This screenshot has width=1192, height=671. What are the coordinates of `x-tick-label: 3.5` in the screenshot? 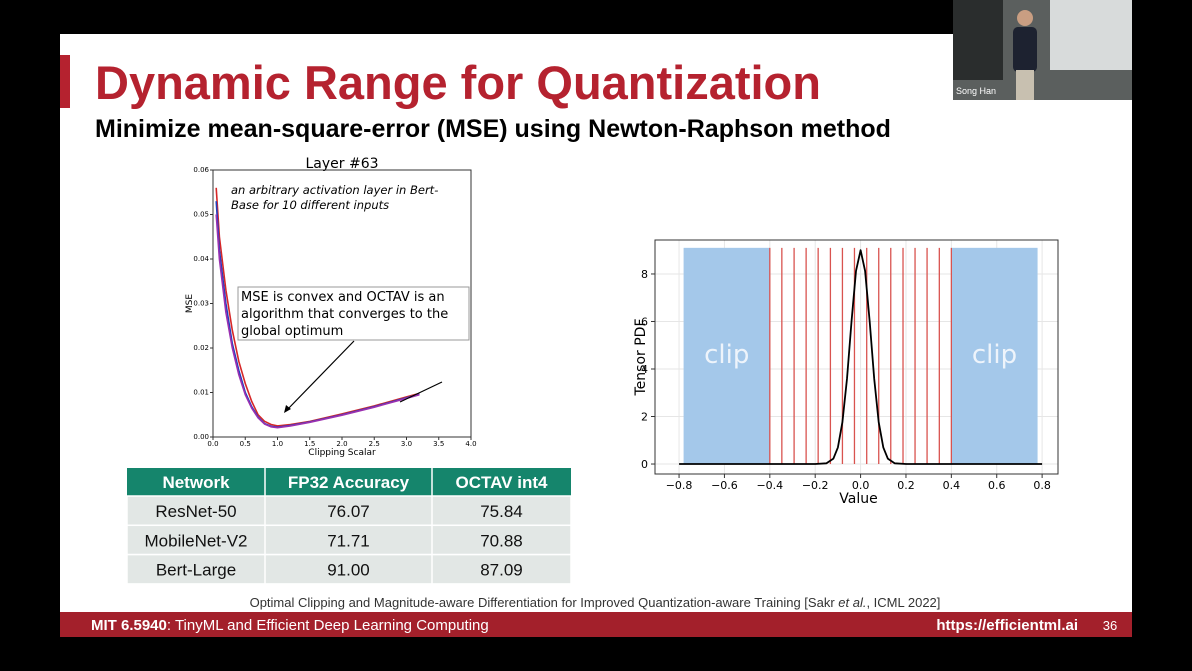 It's located at (438, 444).